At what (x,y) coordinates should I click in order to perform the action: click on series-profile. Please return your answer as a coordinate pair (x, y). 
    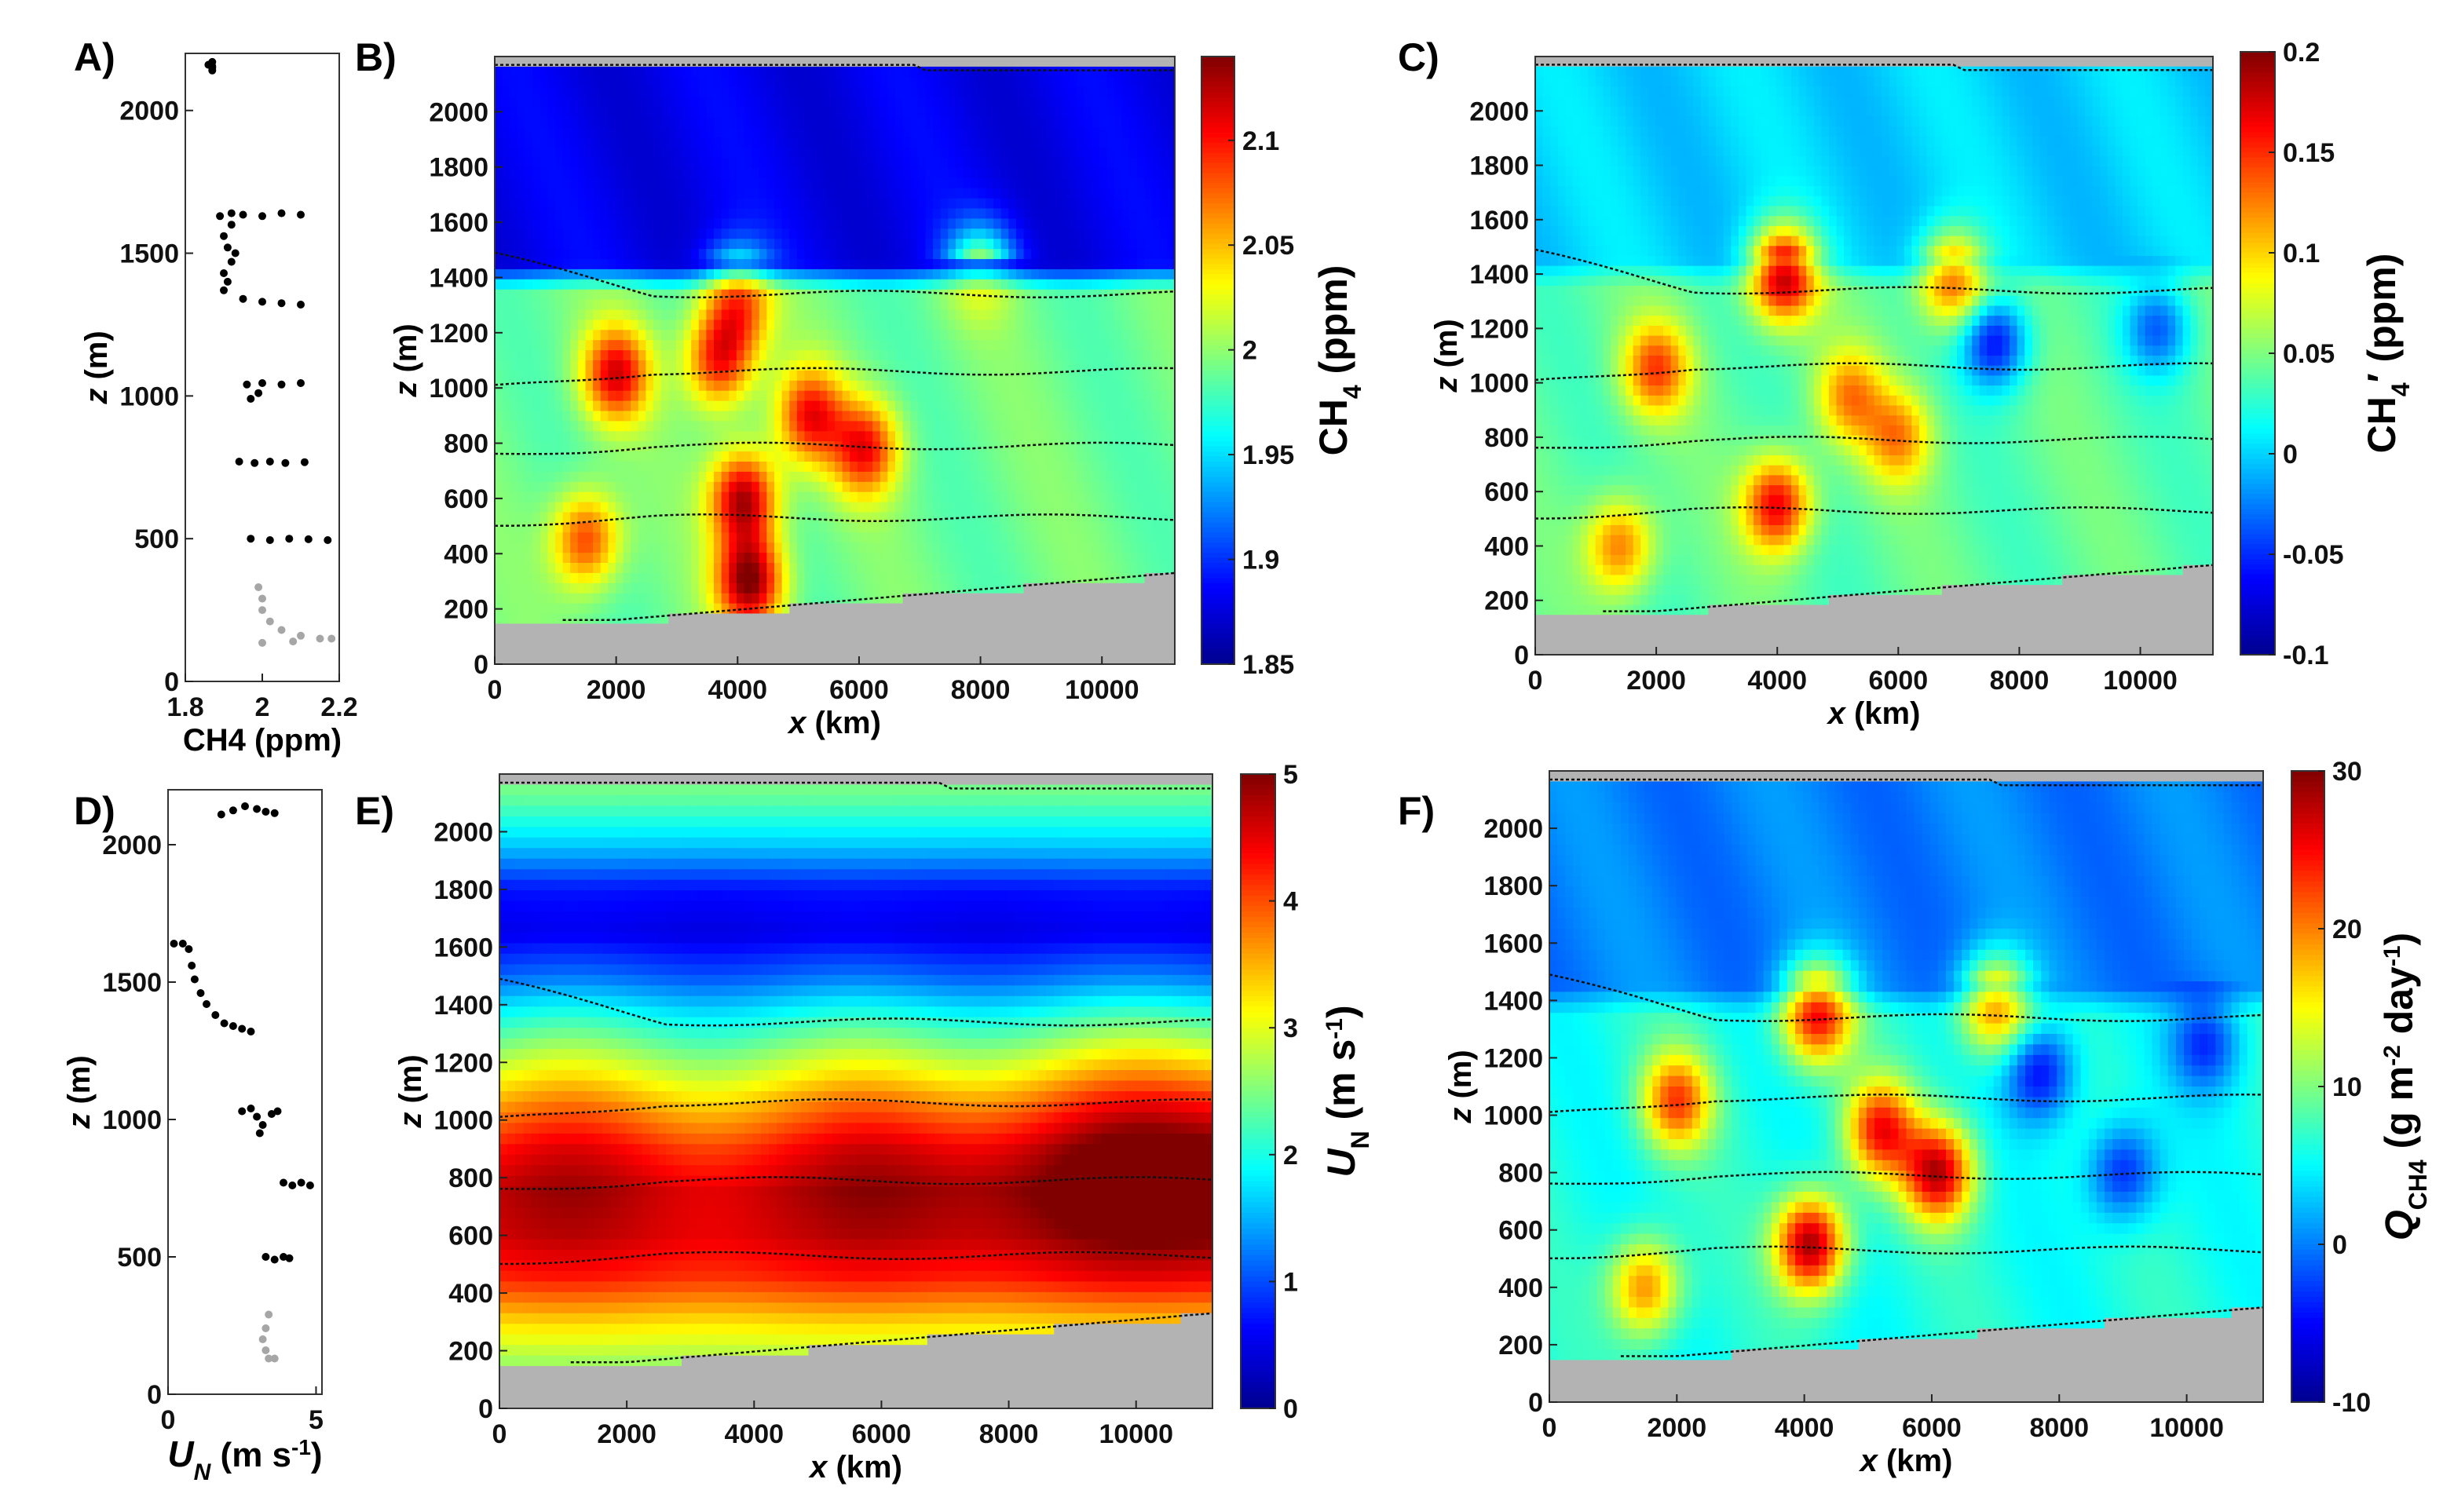
    Looking at the image, I should click on (268, 300).